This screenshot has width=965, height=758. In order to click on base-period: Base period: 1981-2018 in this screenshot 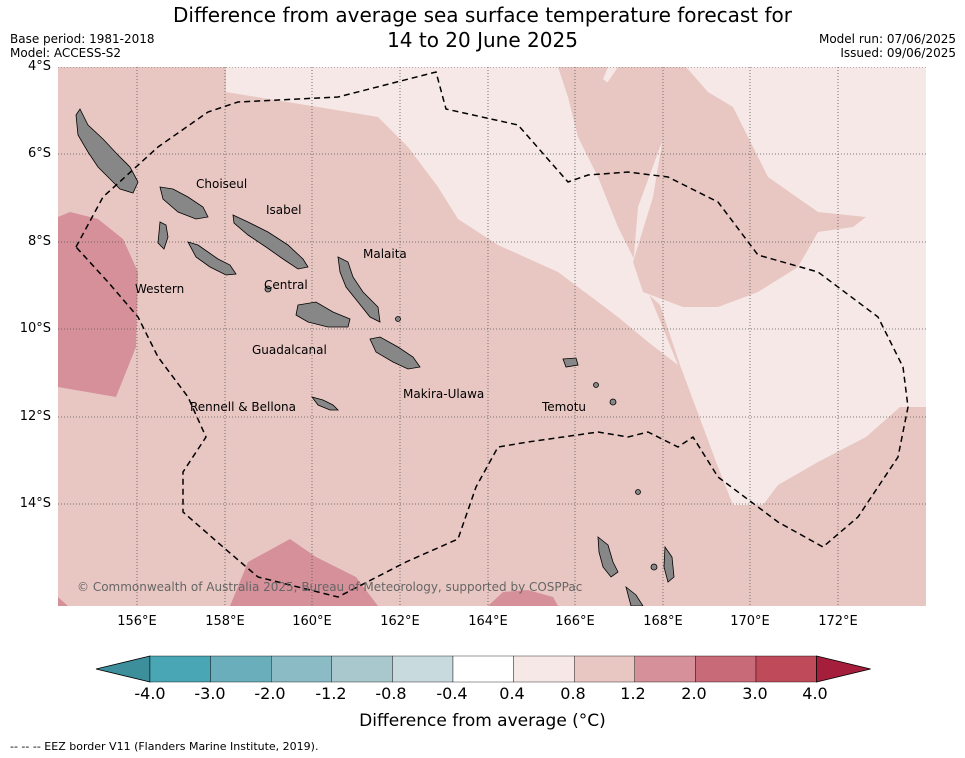, I will do `click(82, 39)`.